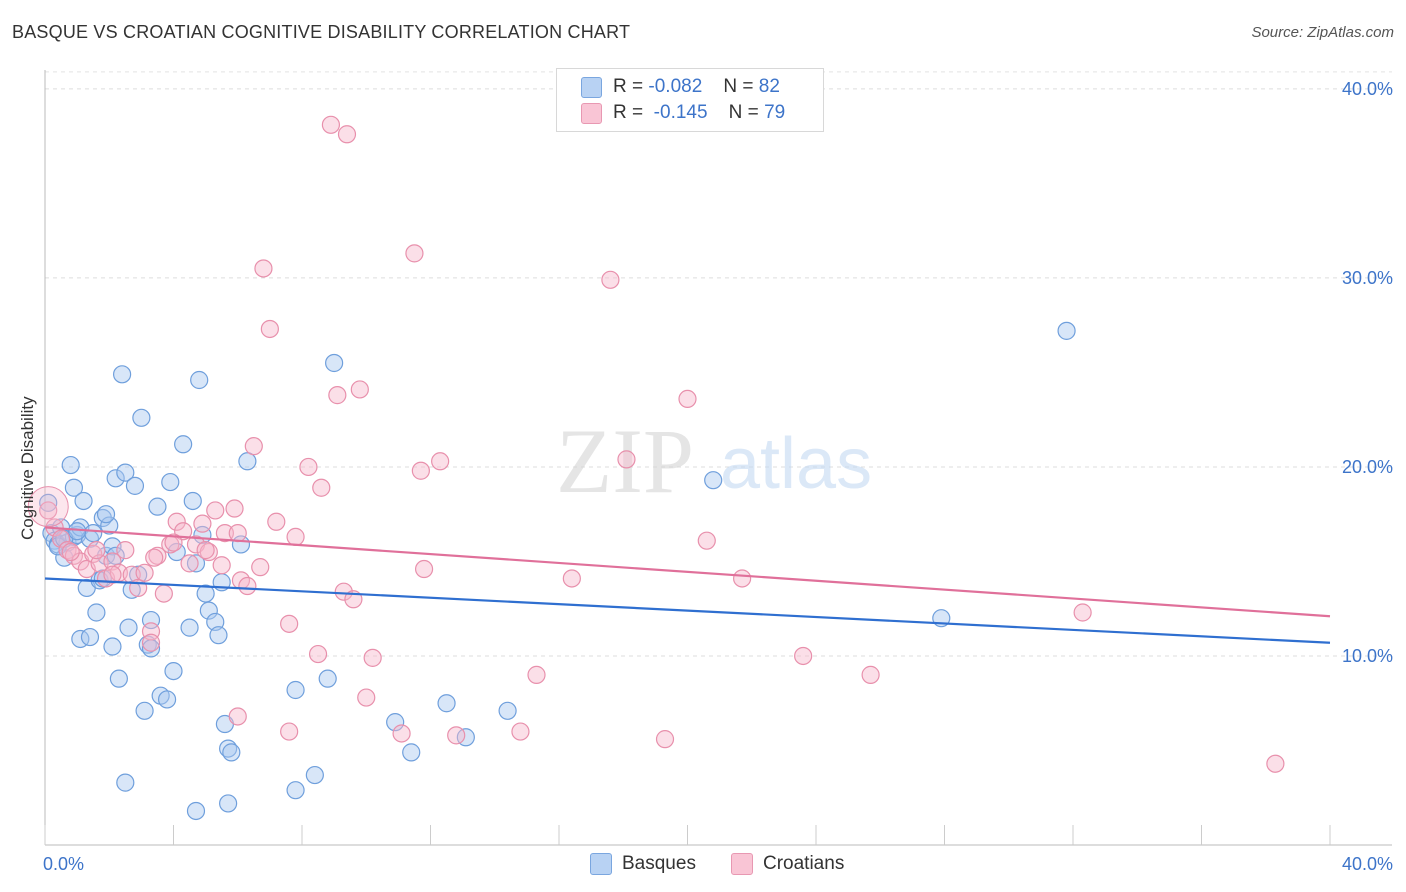 This screenshot has width=1406, height=892. I want to click on y-tick-label: 40.0%, so click(1367, 89).